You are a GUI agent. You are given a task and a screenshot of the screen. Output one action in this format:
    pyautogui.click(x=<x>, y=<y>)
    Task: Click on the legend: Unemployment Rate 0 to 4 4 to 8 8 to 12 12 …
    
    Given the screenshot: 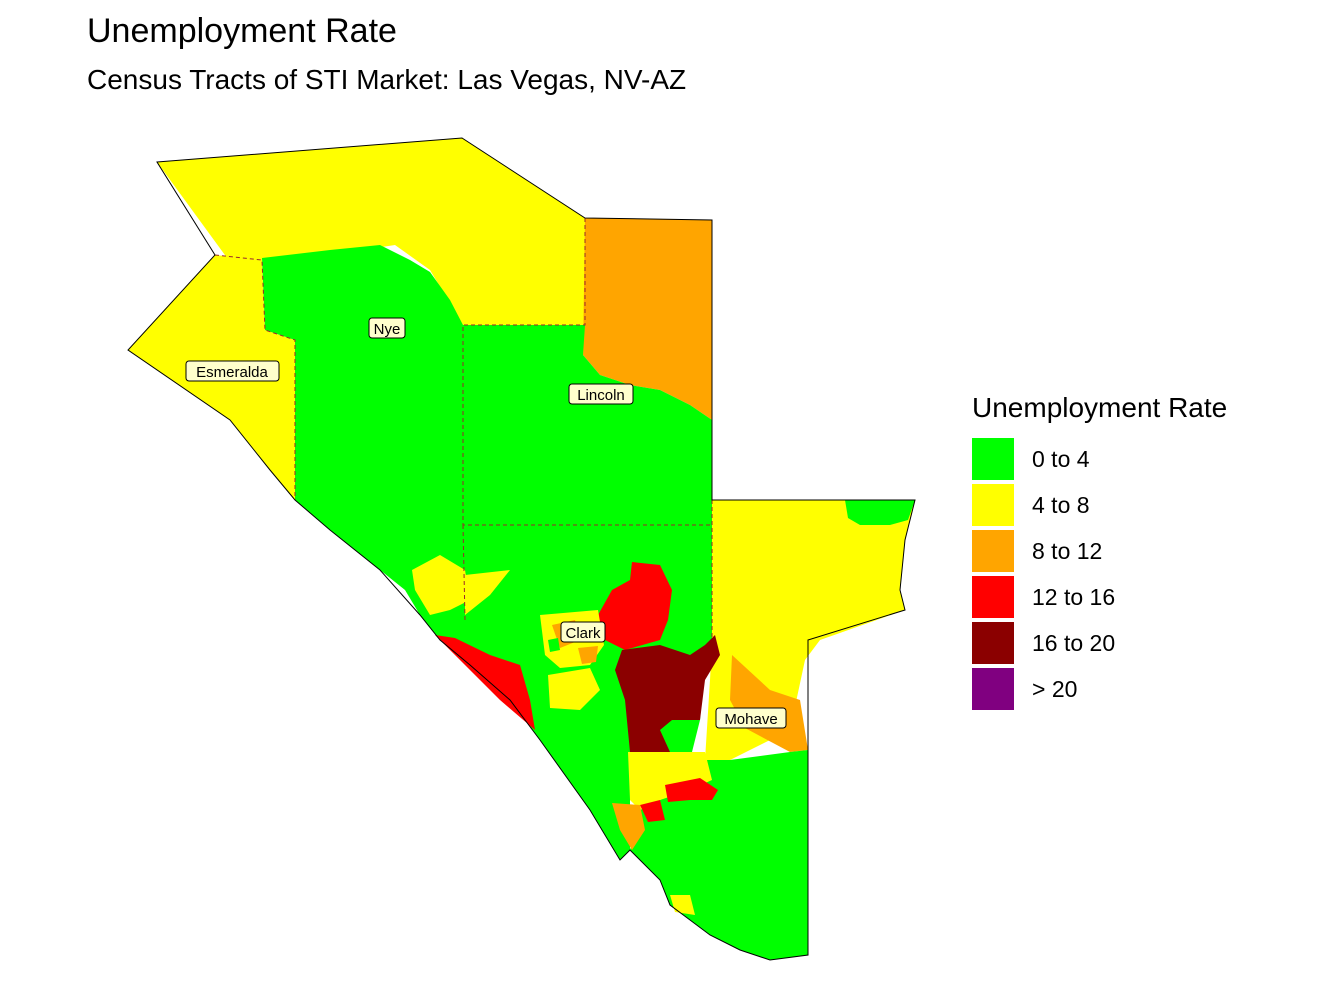 What is the action you would take?
    pyautogui.click(x=1099, y=552)
    